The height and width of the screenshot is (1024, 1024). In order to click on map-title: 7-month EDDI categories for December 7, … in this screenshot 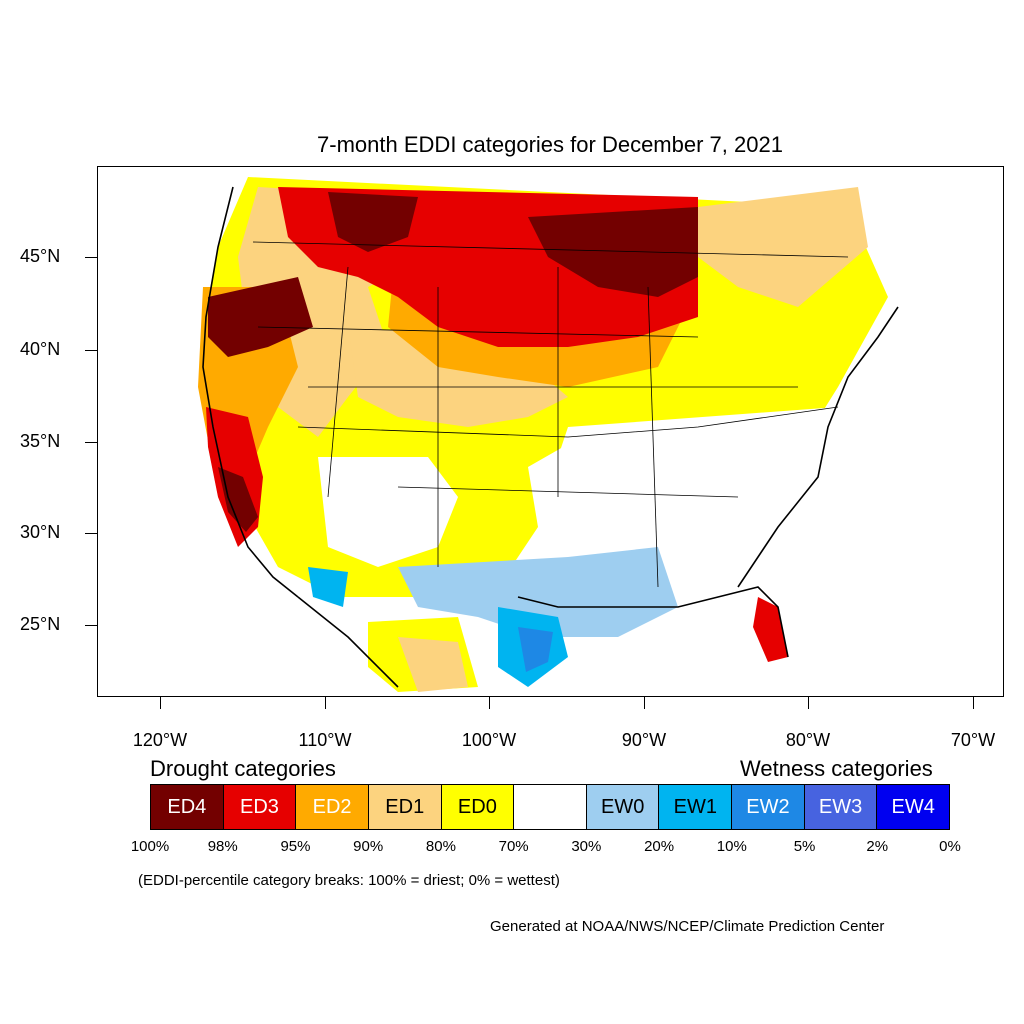, I will do `click(550, 144)`.